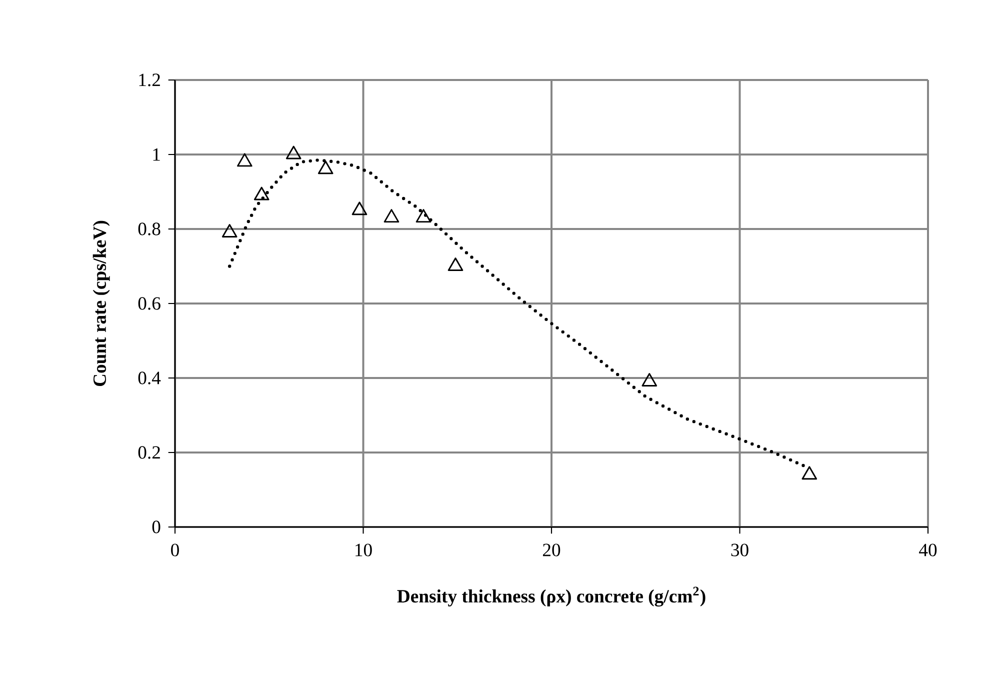 The image size is (993, 689). What do you see at coordinates (149, 80) in the screenshot?
I see `y-tick-label: 1.2` at bounding box center [149, 80].